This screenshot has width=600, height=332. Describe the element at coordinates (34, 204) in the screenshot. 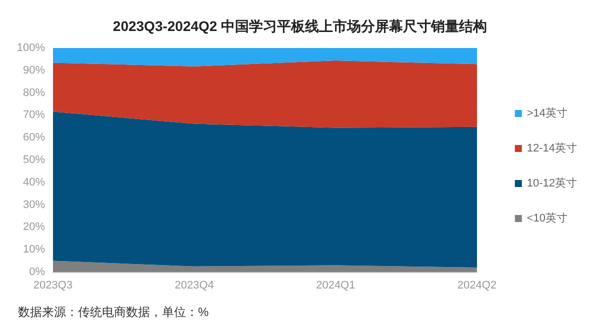

I see `y-tick-label: 30%` at that location.